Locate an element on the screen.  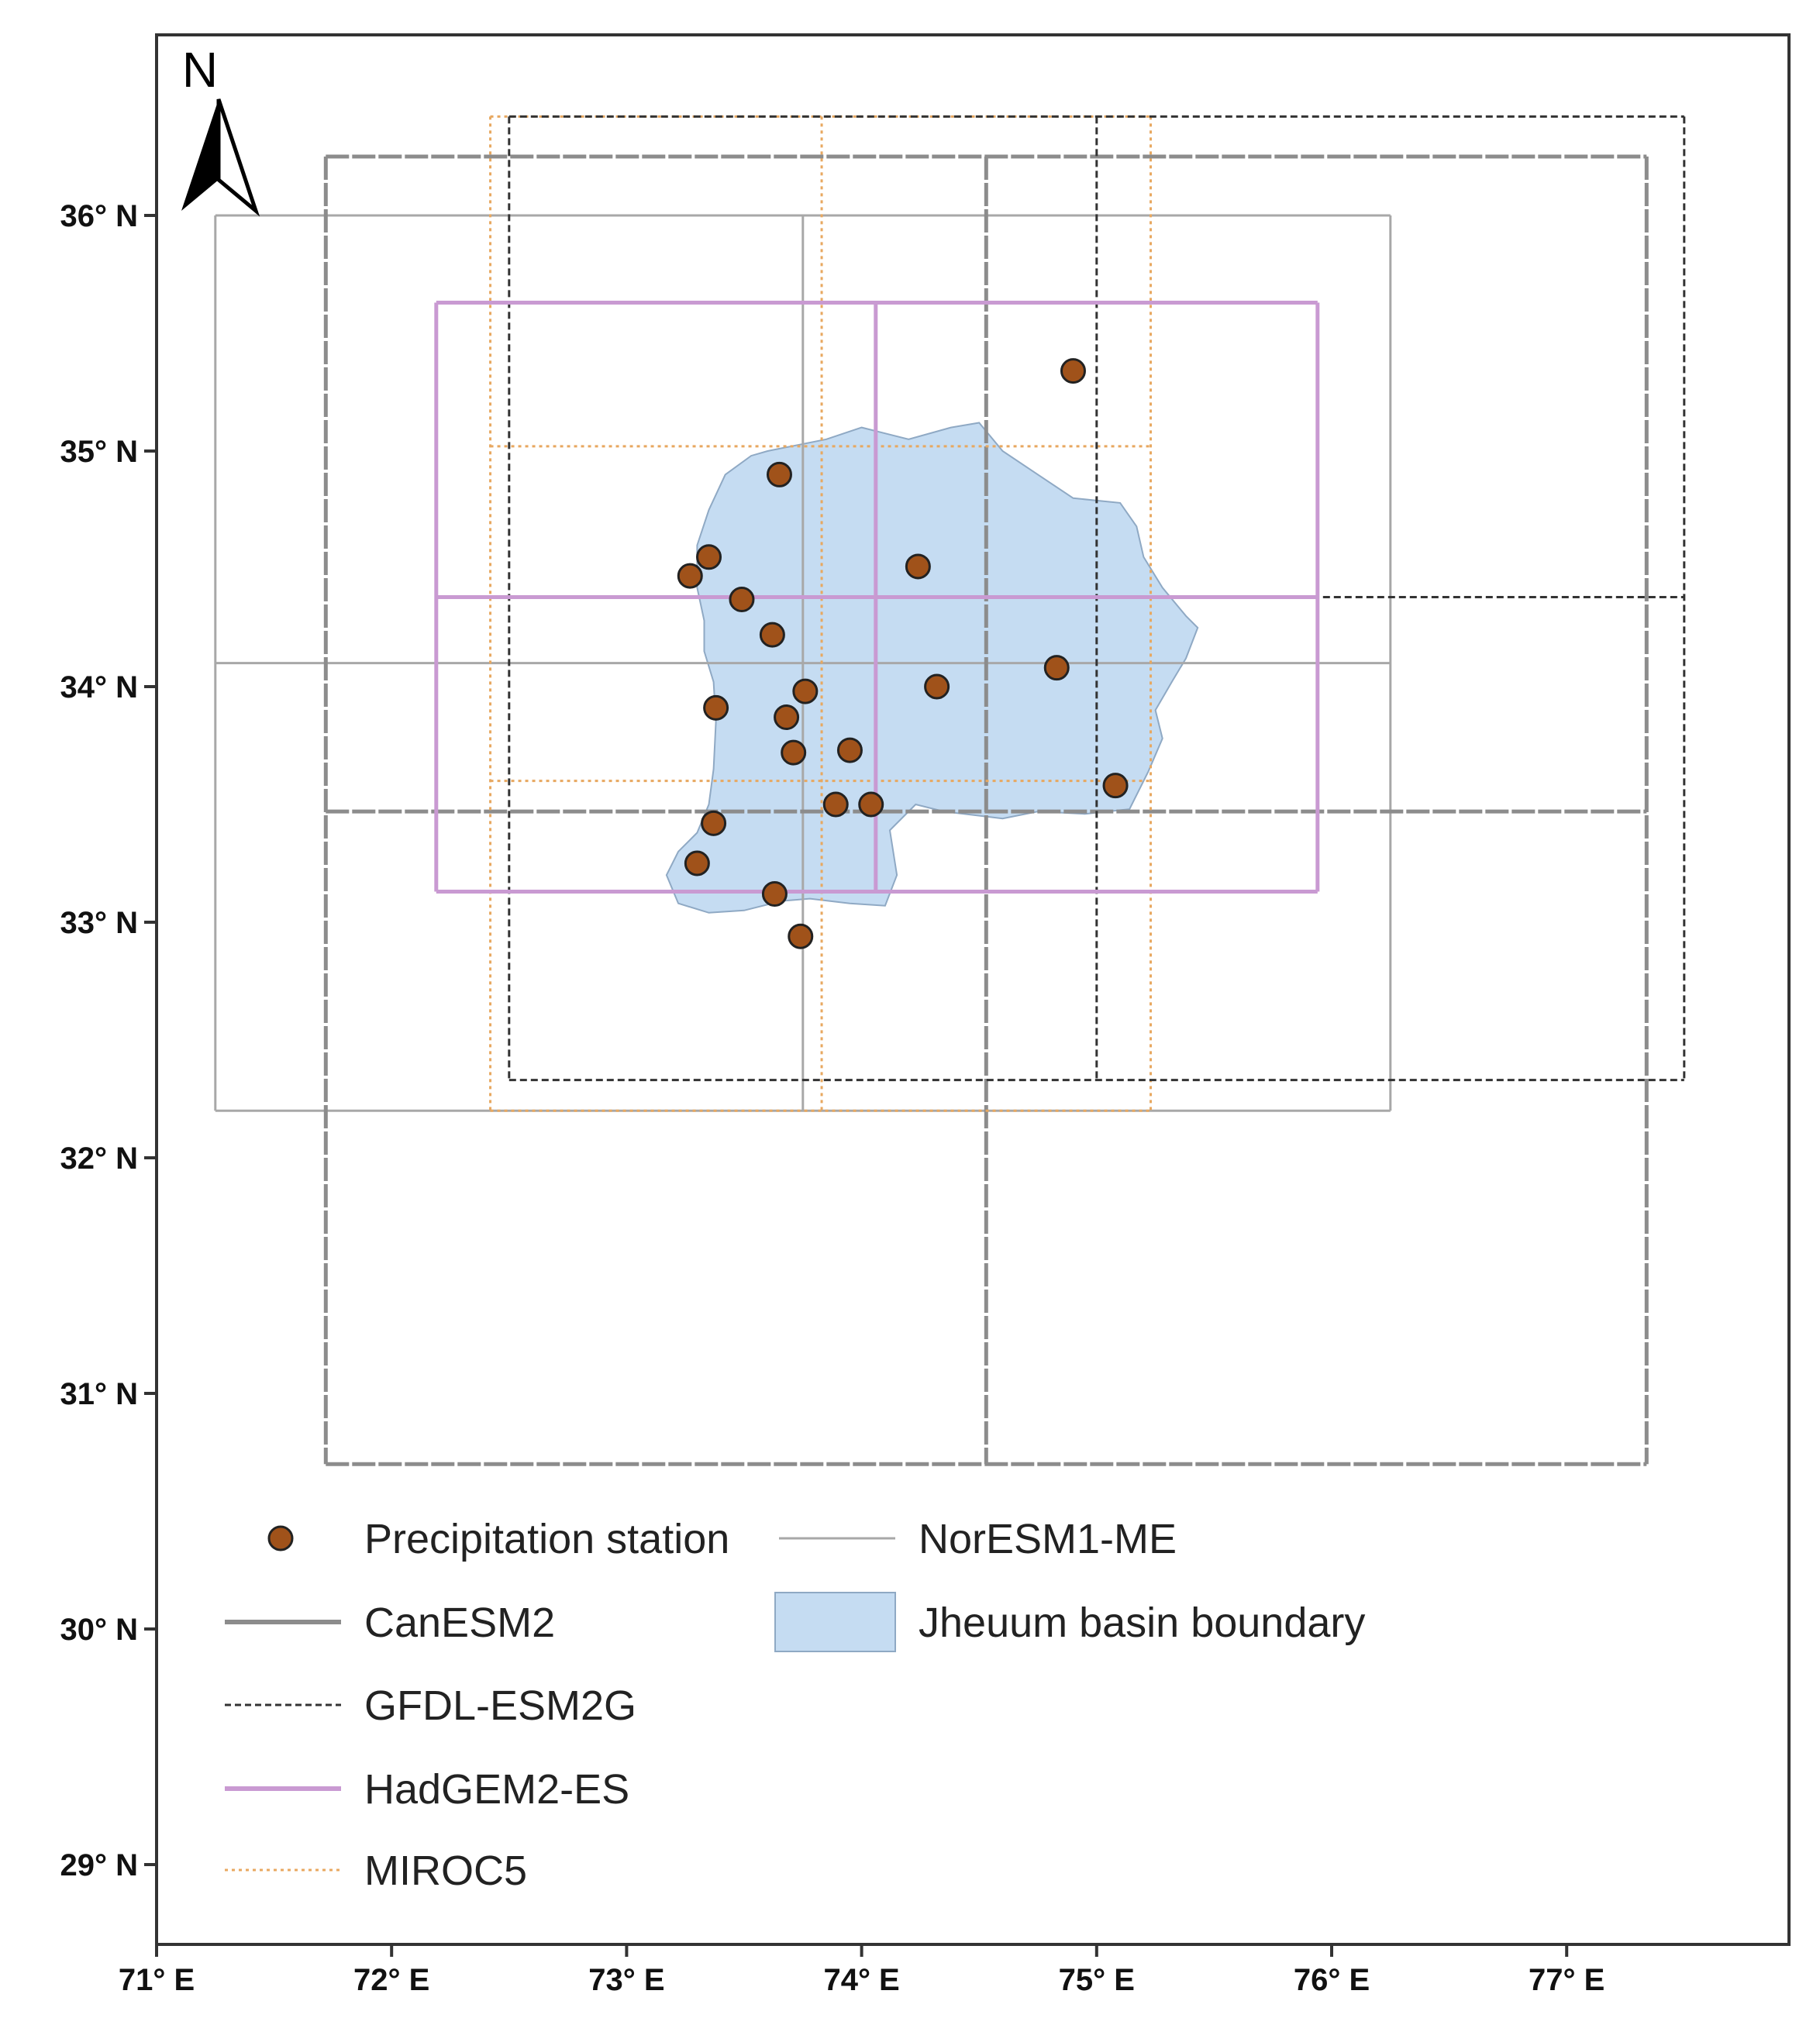
legend-noresm-label: NorESM1-ME is located at coordinates (1048, 1539).